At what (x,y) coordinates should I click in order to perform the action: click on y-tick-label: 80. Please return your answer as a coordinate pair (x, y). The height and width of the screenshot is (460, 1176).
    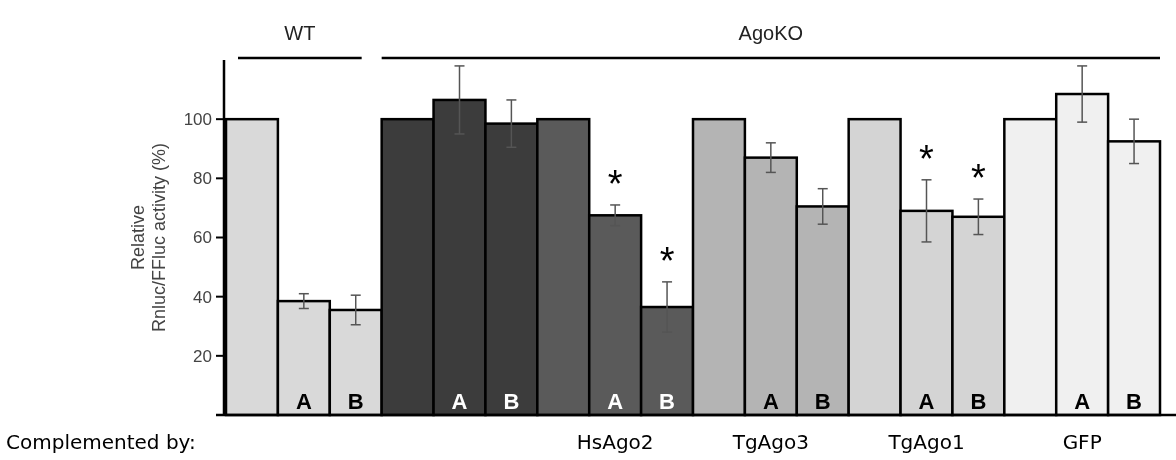
    Looking at the image, I should click on (202, 179).